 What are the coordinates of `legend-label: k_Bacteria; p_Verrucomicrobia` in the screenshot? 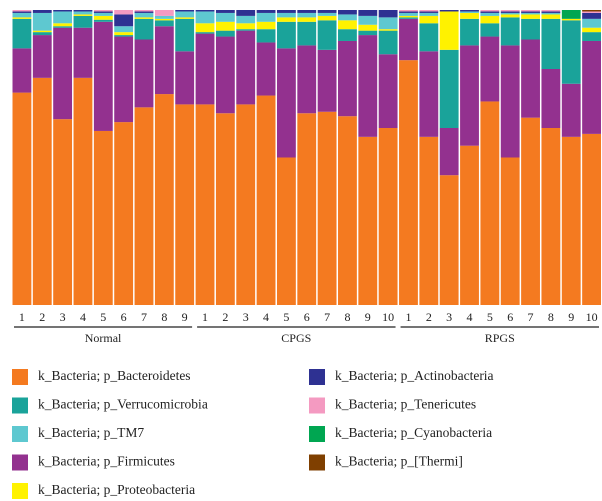 It's located at (123, 404).